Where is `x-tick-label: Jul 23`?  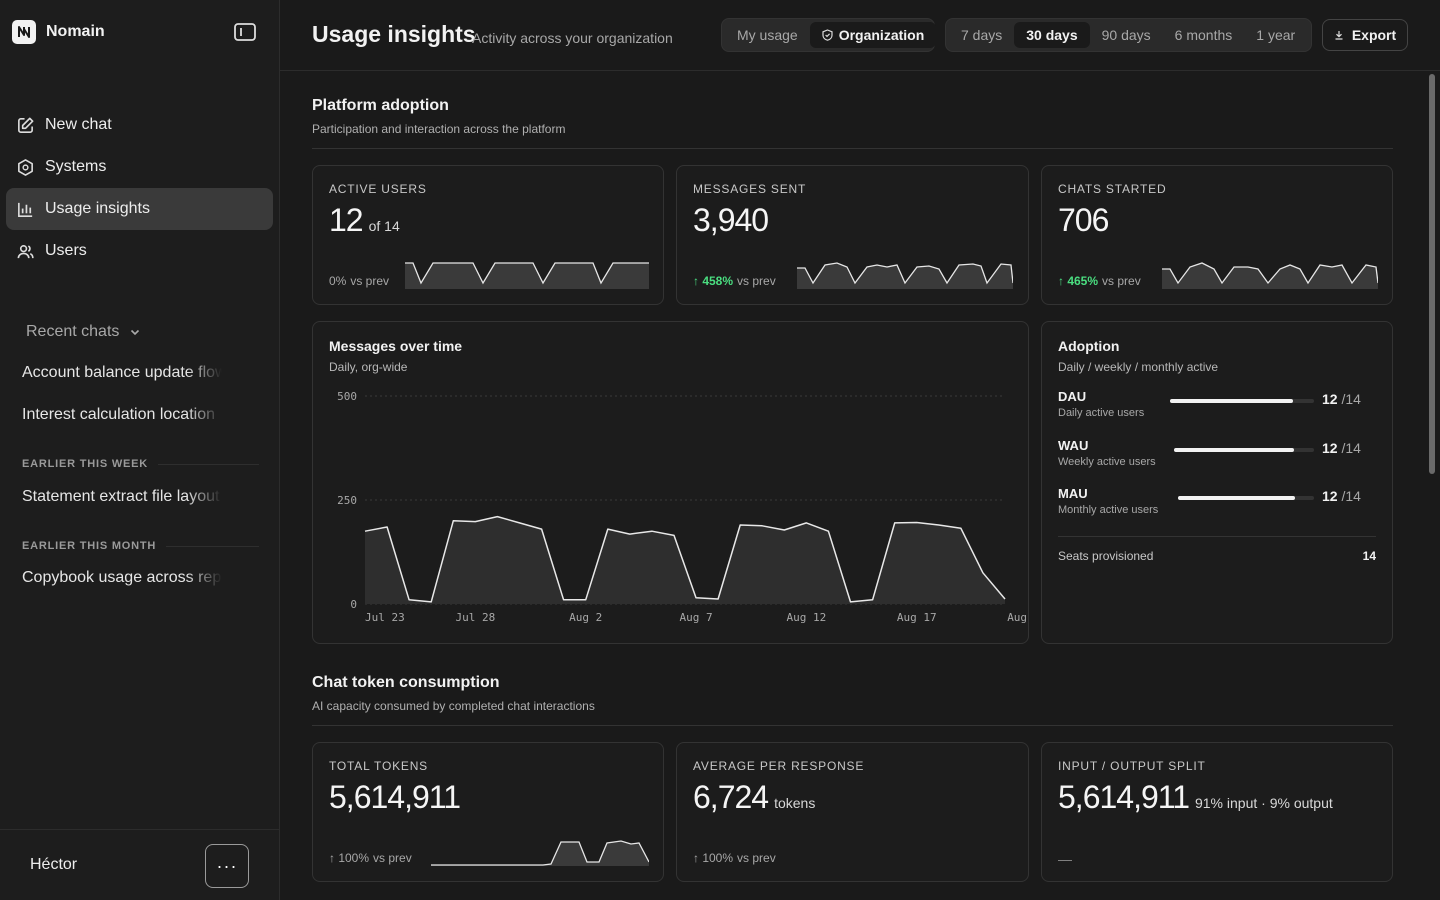
x-tick-label: Jul 23 is located at coordinates (385, 617).